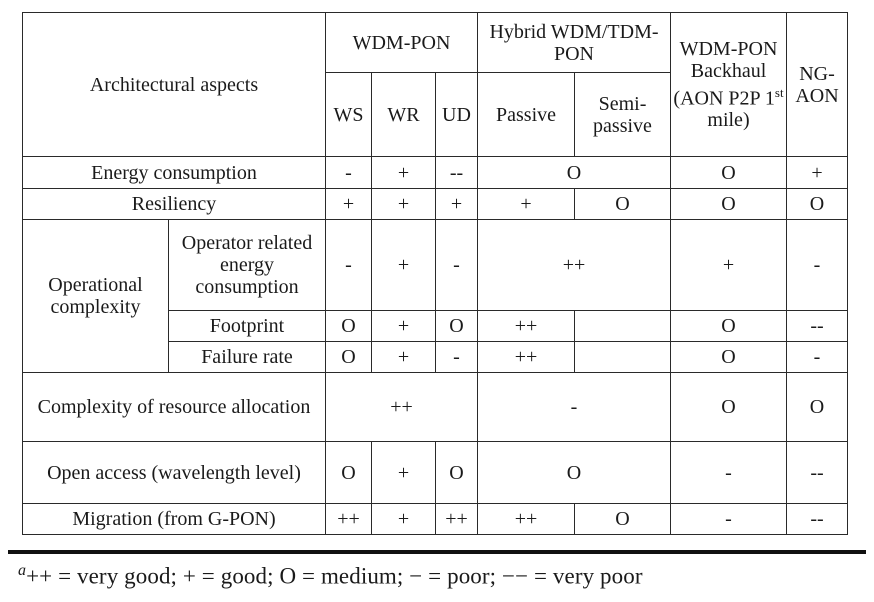 The width and height of the screenshot is (874, 602). I want to click on footnote-marker: a, so click(22, 570).